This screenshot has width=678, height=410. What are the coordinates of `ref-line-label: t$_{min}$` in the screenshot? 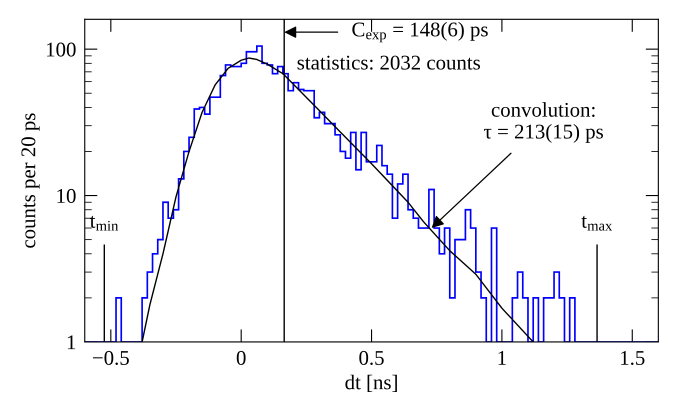 It's located at (104, 223).